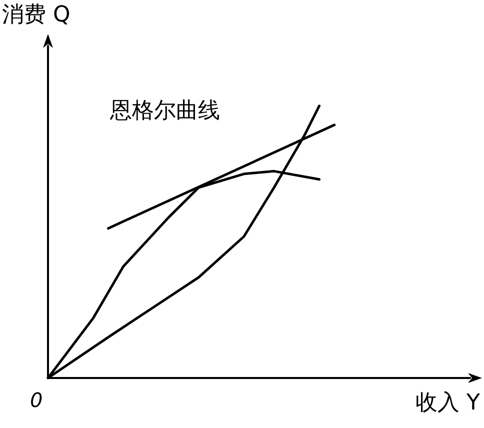 This screenshot has height=428, width=484. I want to click on annotation: 恩格尔曲线, so click(164, 111).